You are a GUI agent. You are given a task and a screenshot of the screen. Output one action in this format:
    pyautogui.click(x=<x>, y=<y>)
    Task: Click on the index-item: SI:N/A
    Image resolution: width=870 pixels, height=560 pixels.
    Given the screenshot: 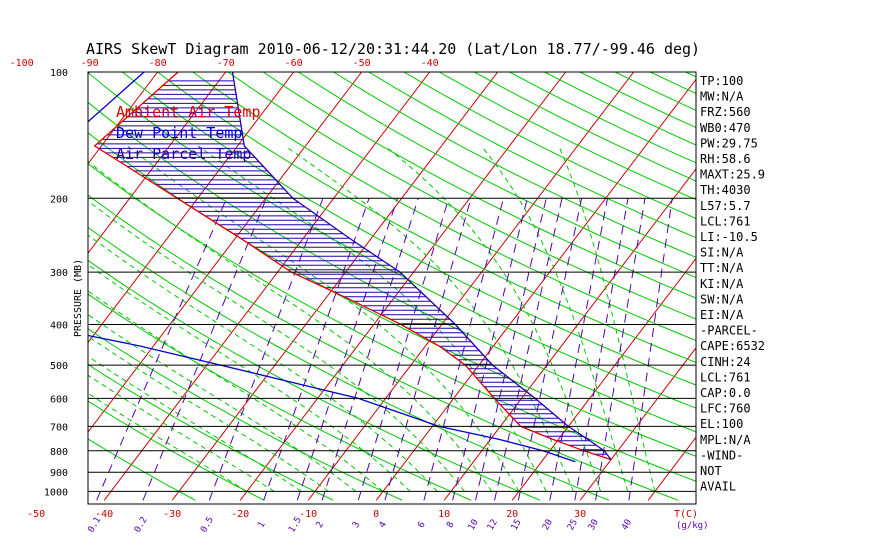 What is the action you would take?
    pyautogui.click(x=722, y=253)
    